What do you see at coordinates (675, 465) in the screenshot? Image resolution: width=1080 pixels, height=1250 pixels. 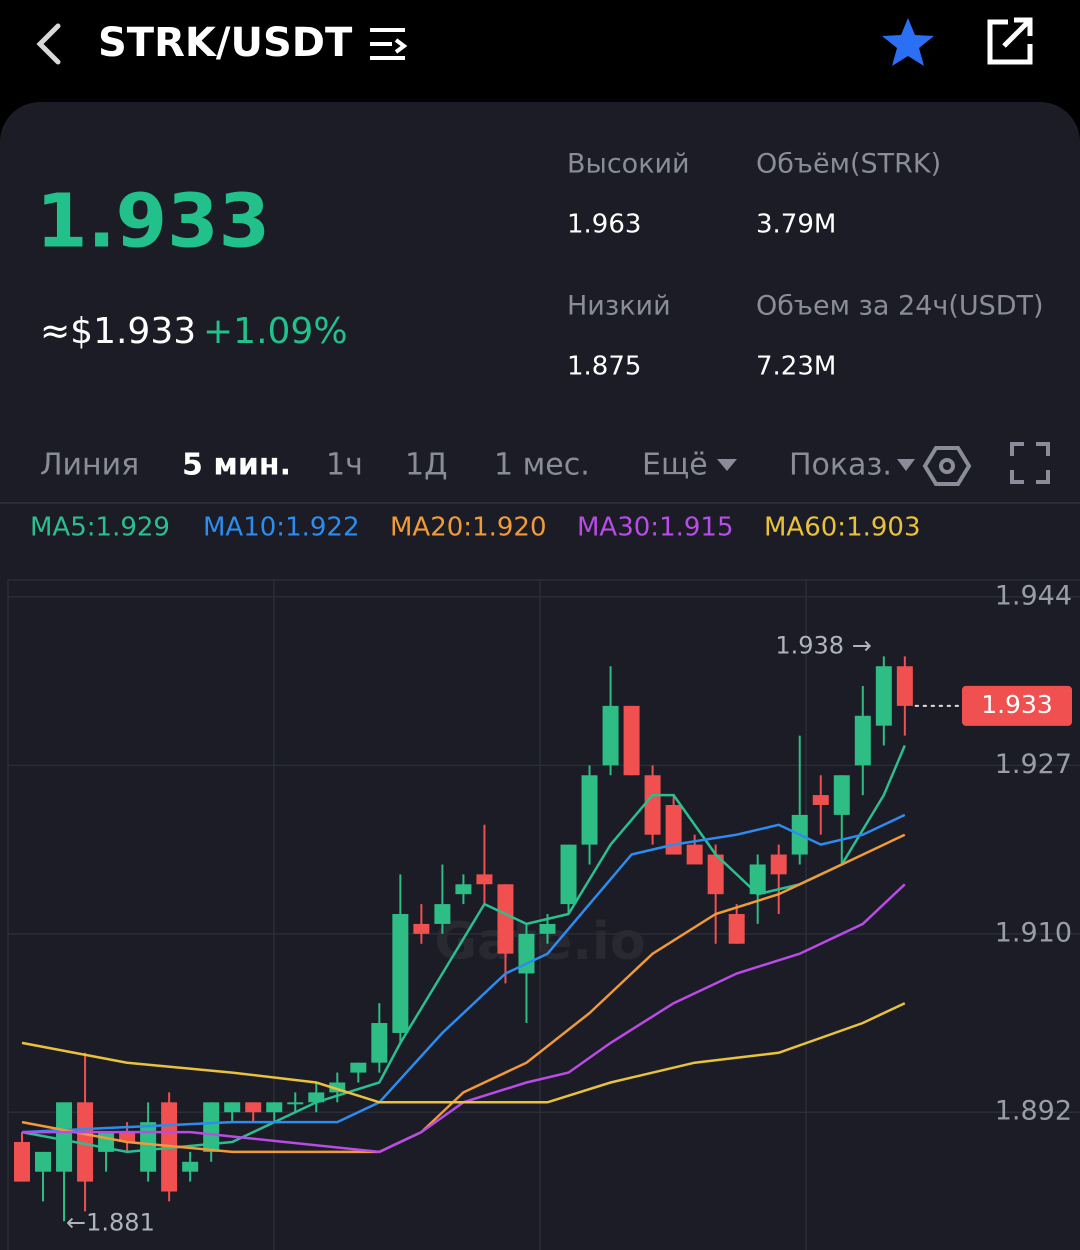 I see `more-tab: Ещё` at bounding box center [675, 465].